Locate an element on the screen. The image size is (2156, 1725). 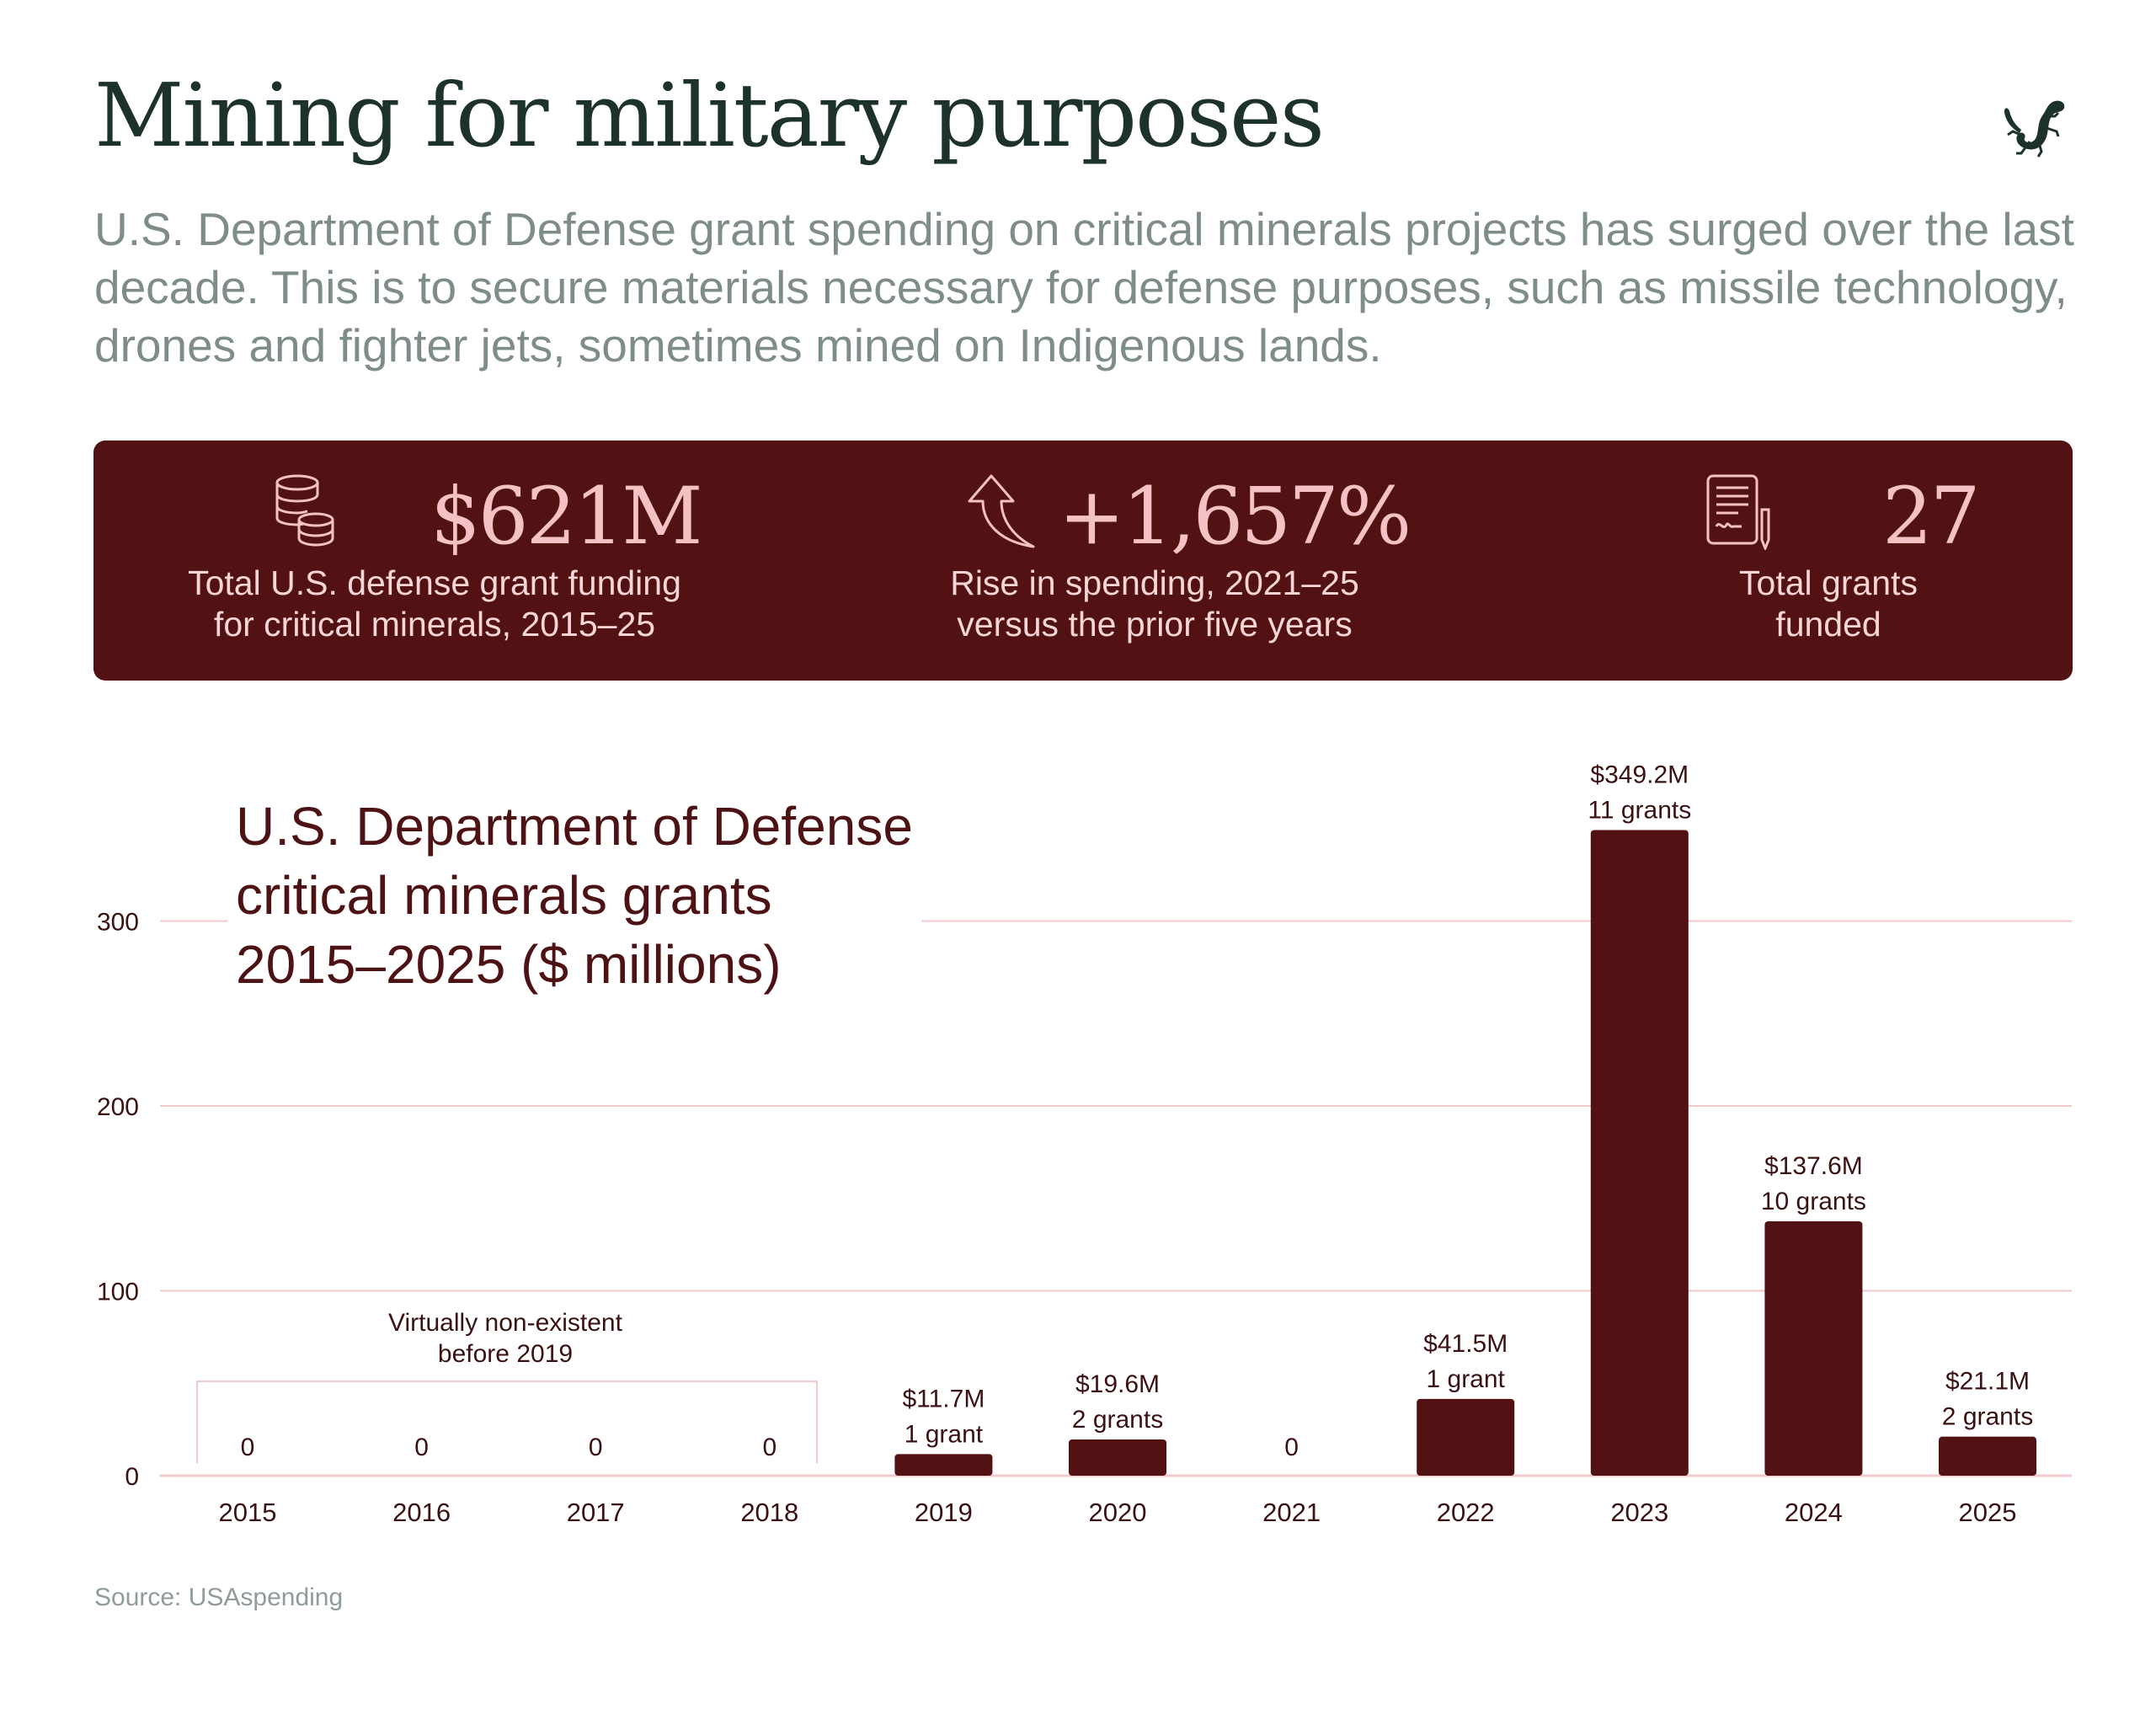
x-tick-label: 2018 is located at coordinates (769, 1512).